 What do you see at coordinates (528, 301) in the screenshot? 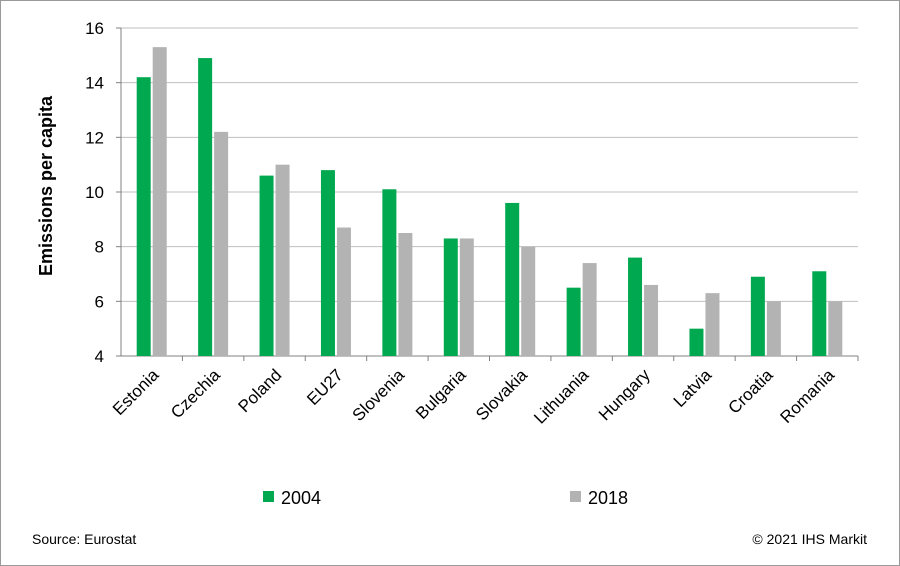
I see `bar-2018-slovakia` at bounding box center [528, 301].